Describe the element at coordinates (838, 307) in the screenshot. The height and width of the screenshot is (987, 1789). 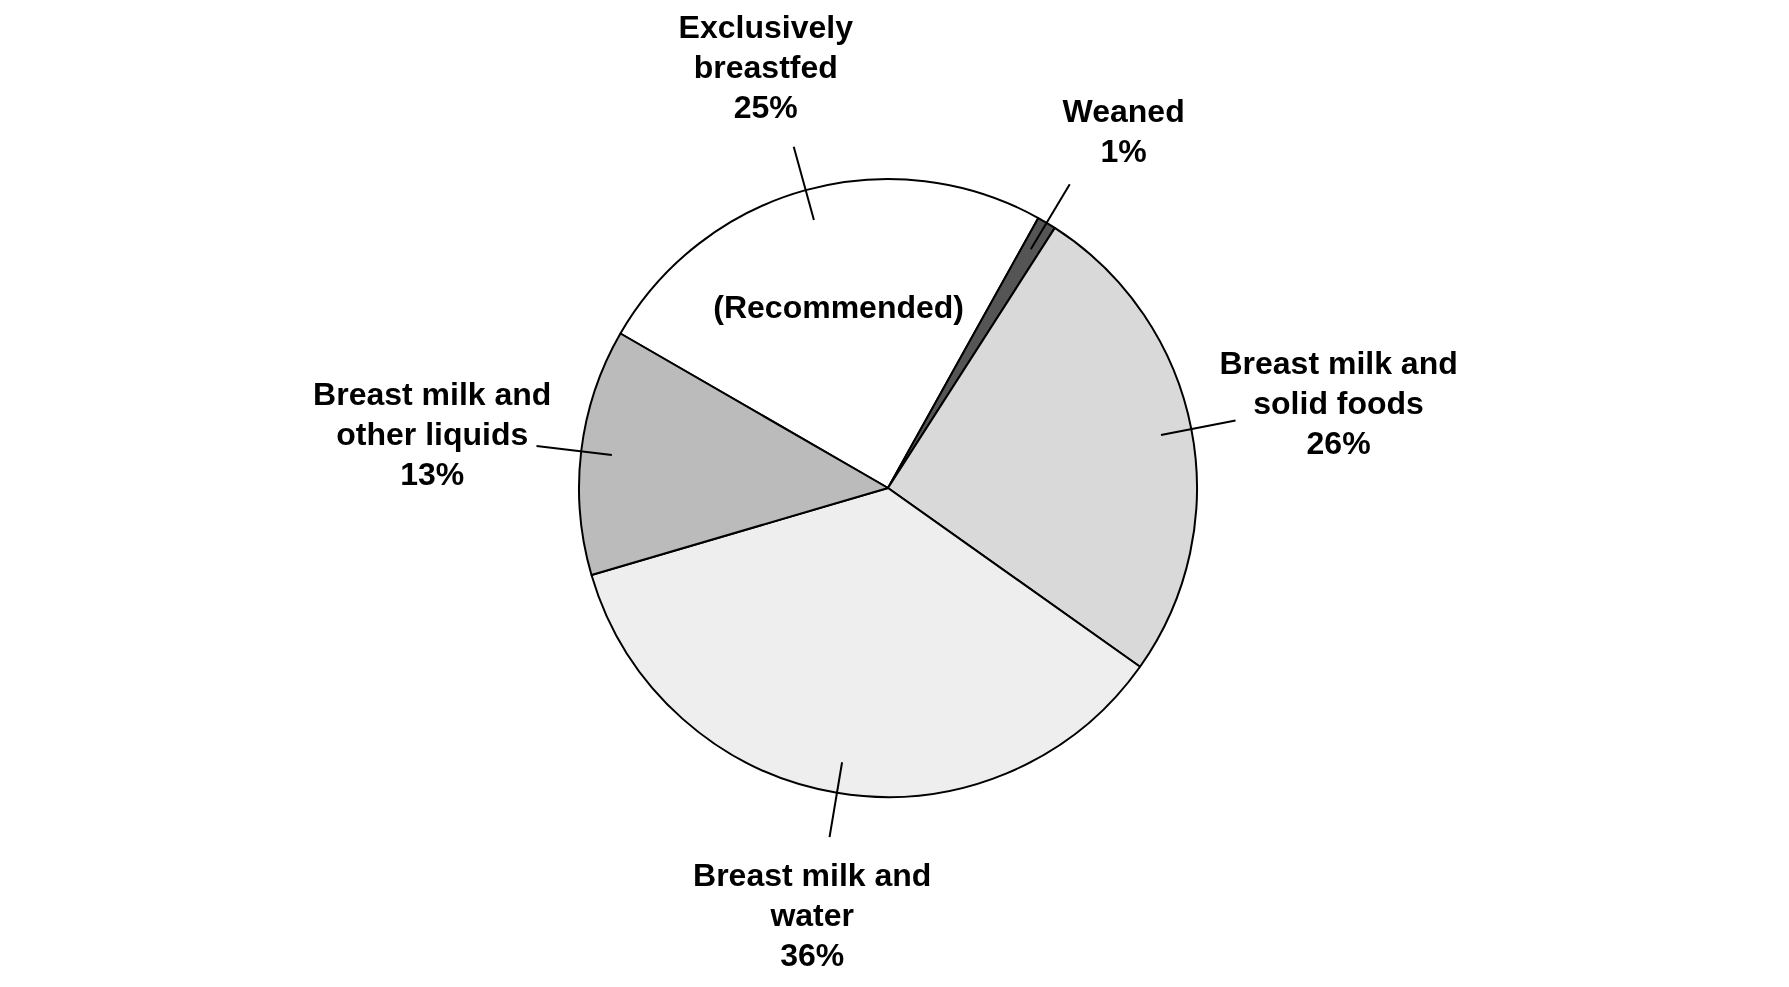
I see `text: (Recommended)` at that location.